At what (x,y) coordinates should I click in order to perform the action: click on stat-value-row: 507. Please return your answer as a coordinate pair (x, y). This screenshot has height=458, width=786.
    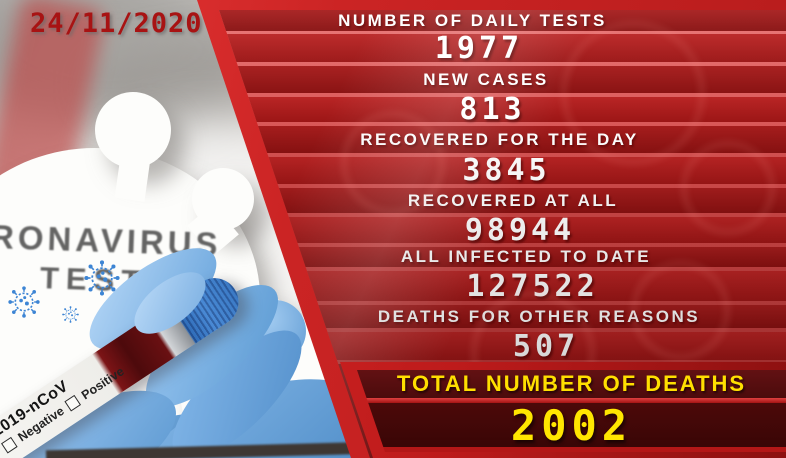
    Looking at the image, I should click on (546, 346).